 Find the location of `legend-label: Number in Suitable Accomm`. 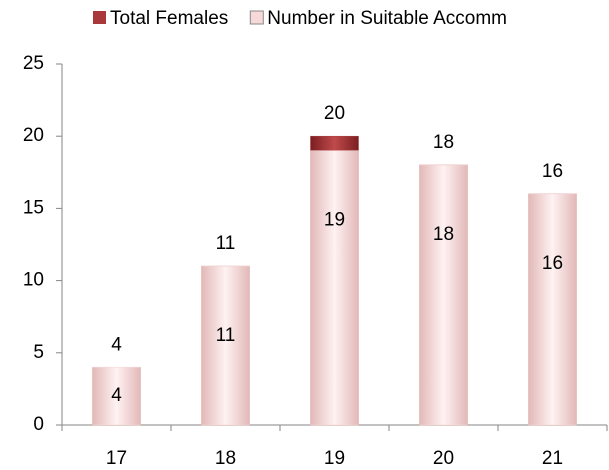

legend-label: Number in Suitable Accomm is located at coordinates (387, 18).